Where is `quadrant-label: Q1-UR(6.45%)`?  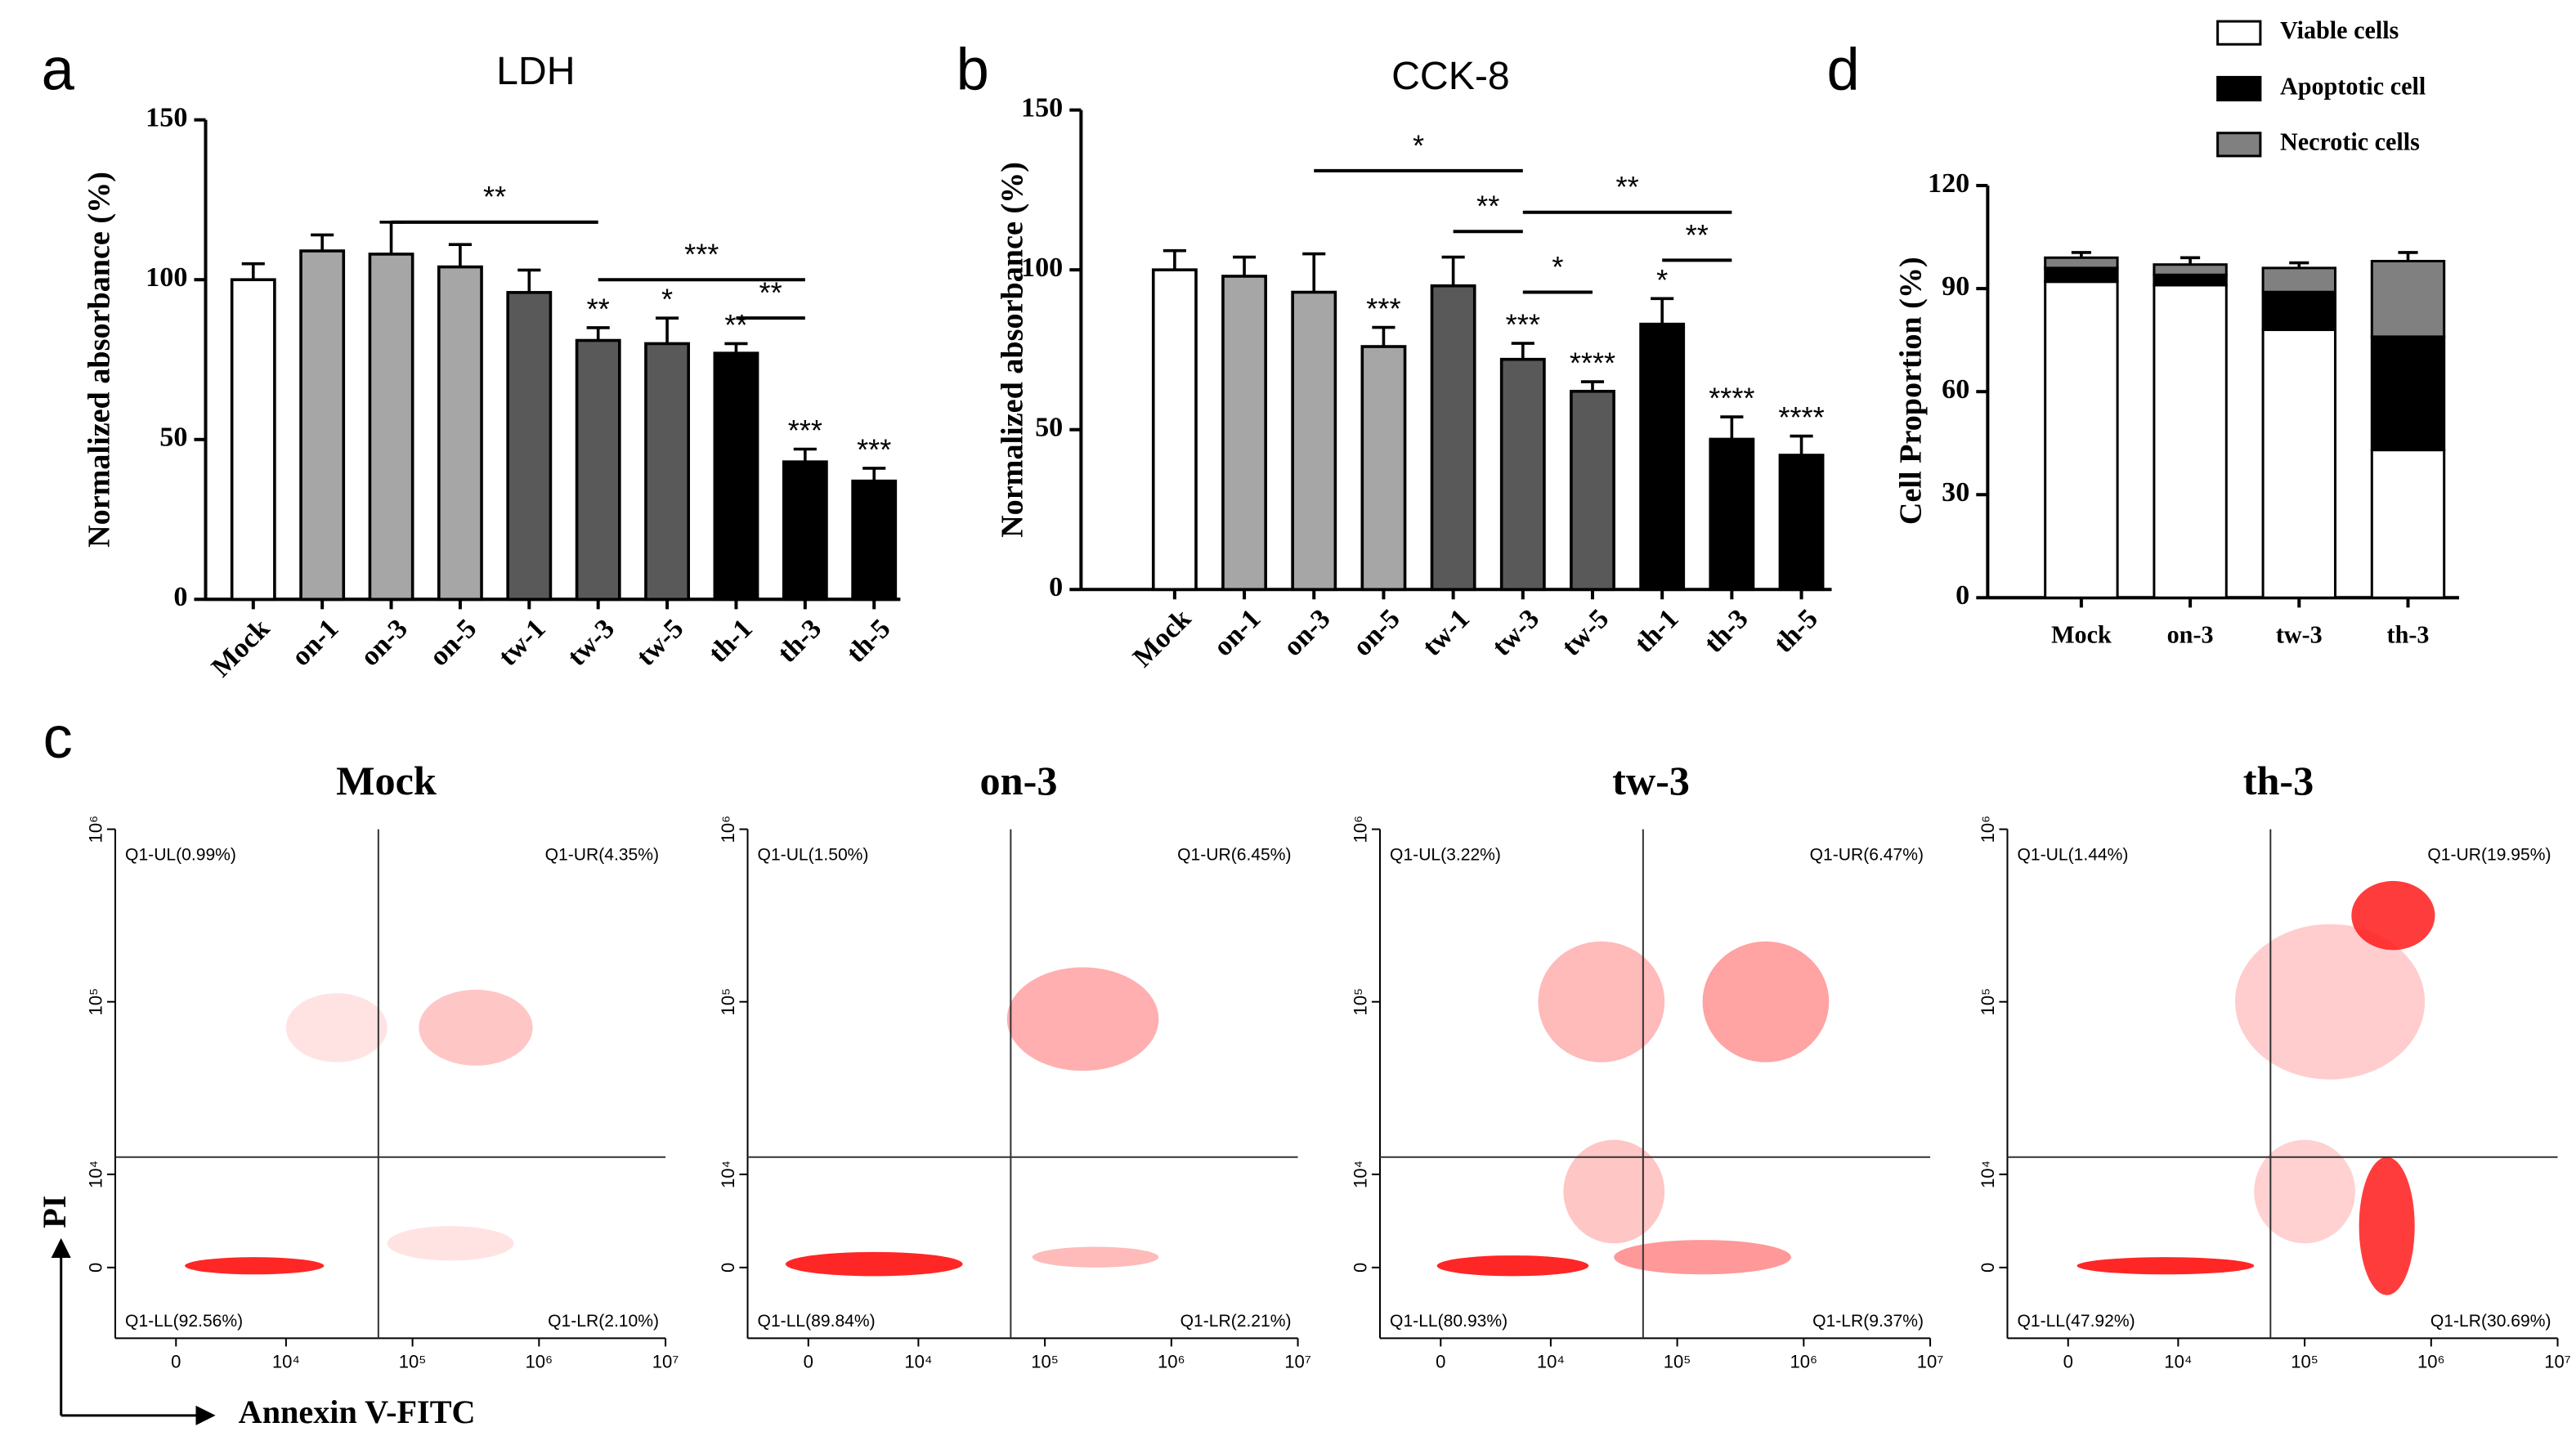 quadrant-label: Q1-UR(6.45%) is located at coordinates (1234, 854).